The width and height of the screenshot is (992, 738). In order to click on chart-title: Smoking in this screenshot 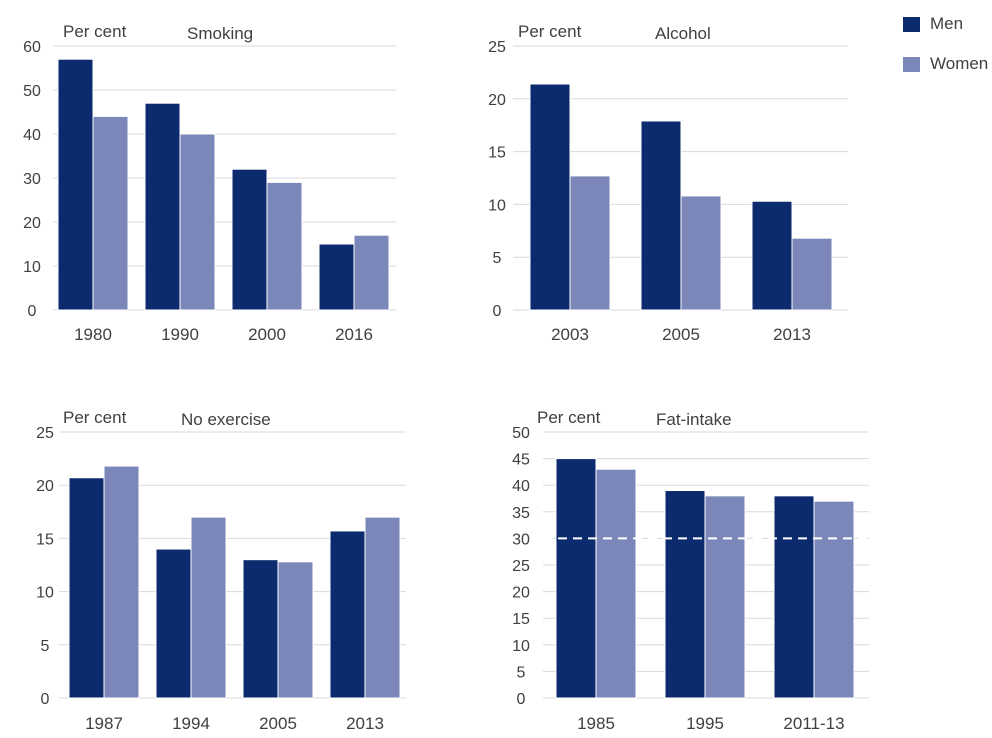, I will do `click(220, 33)`.